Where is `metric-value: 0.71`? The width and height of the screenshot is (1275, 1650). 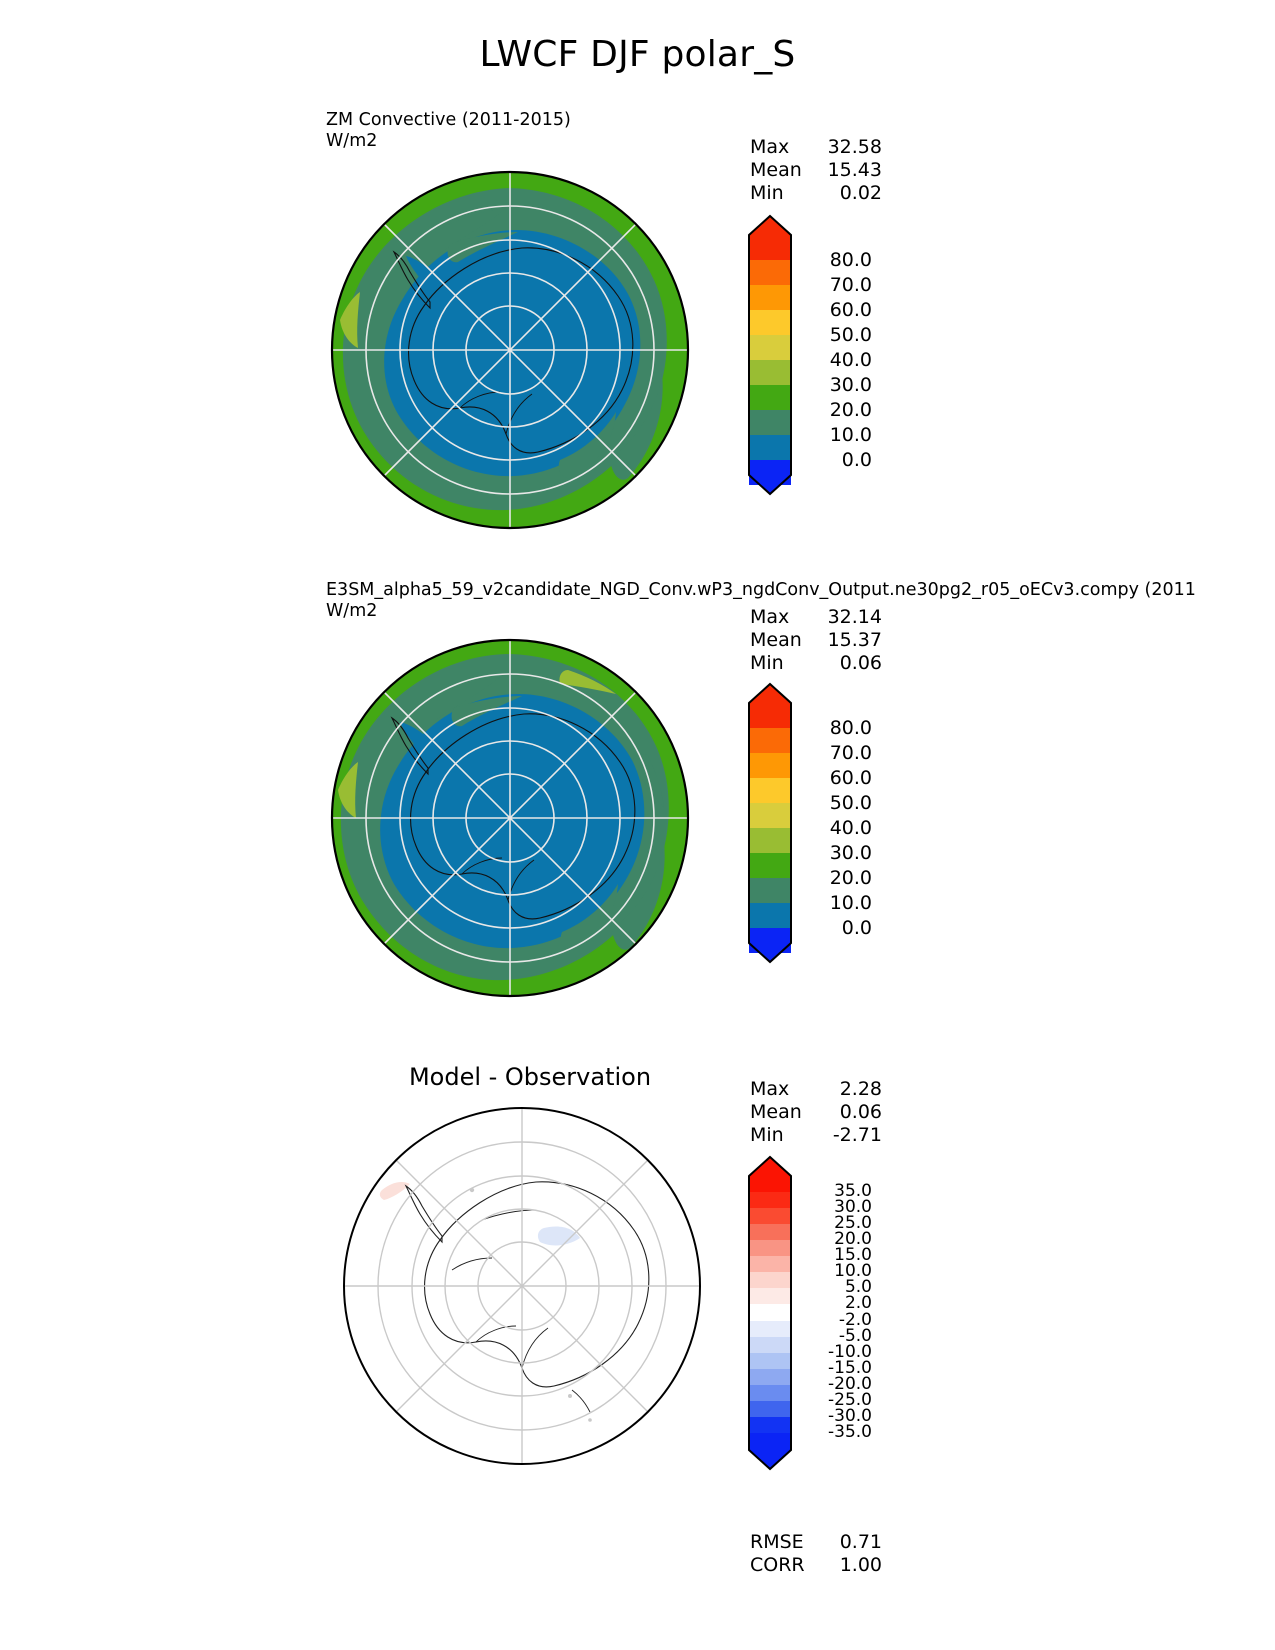
metric-value: 0.71 is located at coordinates (860, 1542).